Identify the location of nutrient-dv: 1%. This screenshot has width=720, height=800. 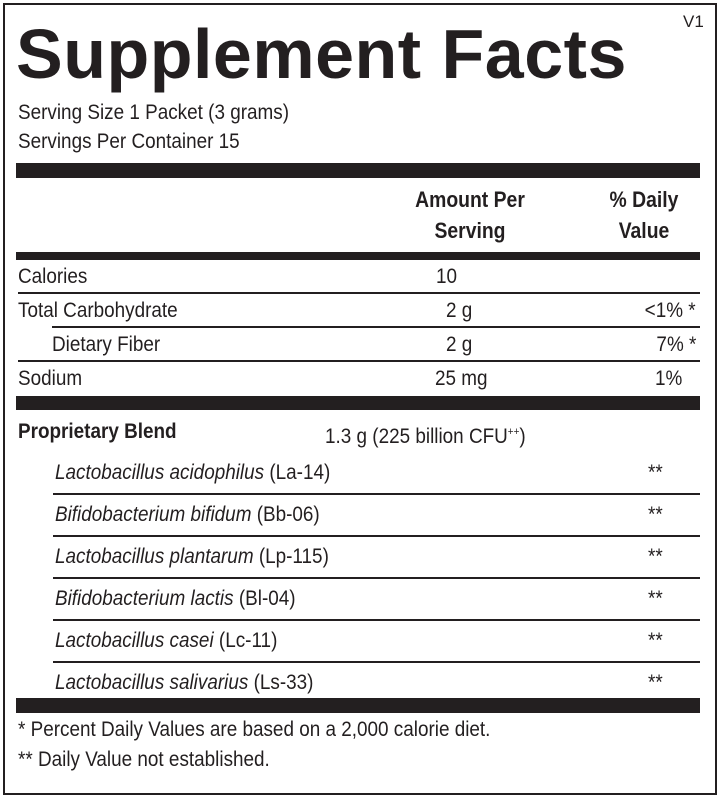
(668, 378).